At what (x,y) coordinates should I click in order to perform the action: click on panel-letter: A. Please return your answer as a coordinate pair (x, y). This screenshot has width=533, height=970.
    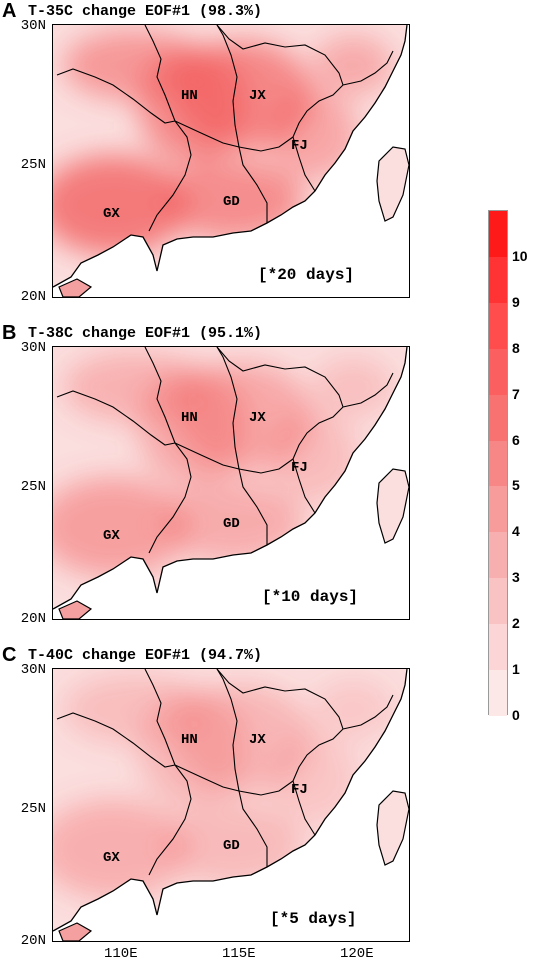
    Looking at the image, I should click on (9, 11).